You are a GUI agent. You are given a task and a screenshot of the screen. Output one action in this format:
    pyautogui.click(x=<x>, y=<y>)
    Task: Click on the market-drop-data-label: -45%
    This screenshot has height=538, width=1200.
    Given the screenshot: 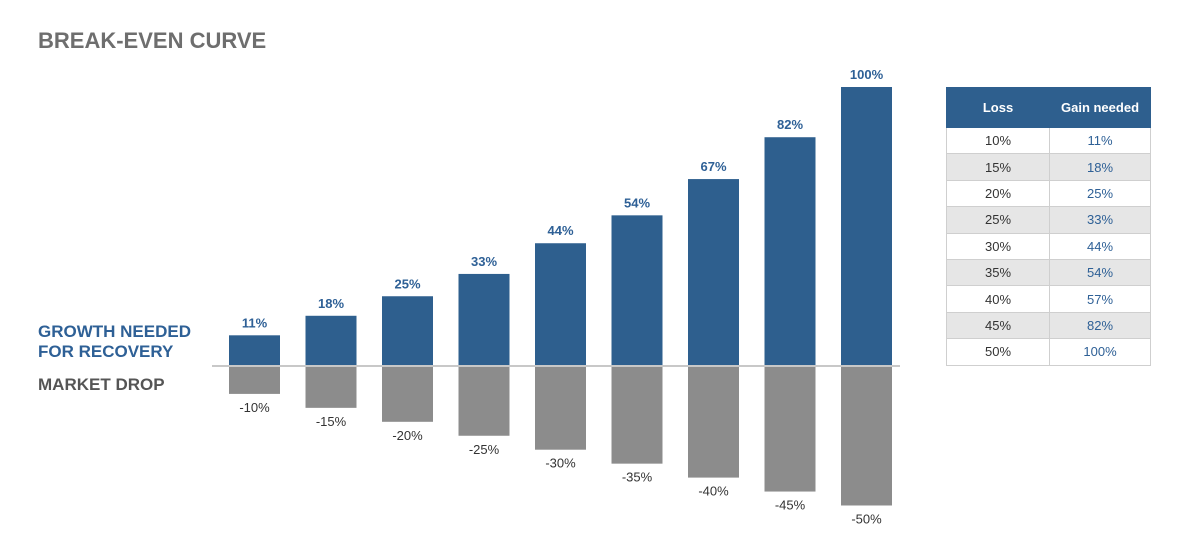 What is the action you would take?
    pyautogui.click(x=790, y=505)
    